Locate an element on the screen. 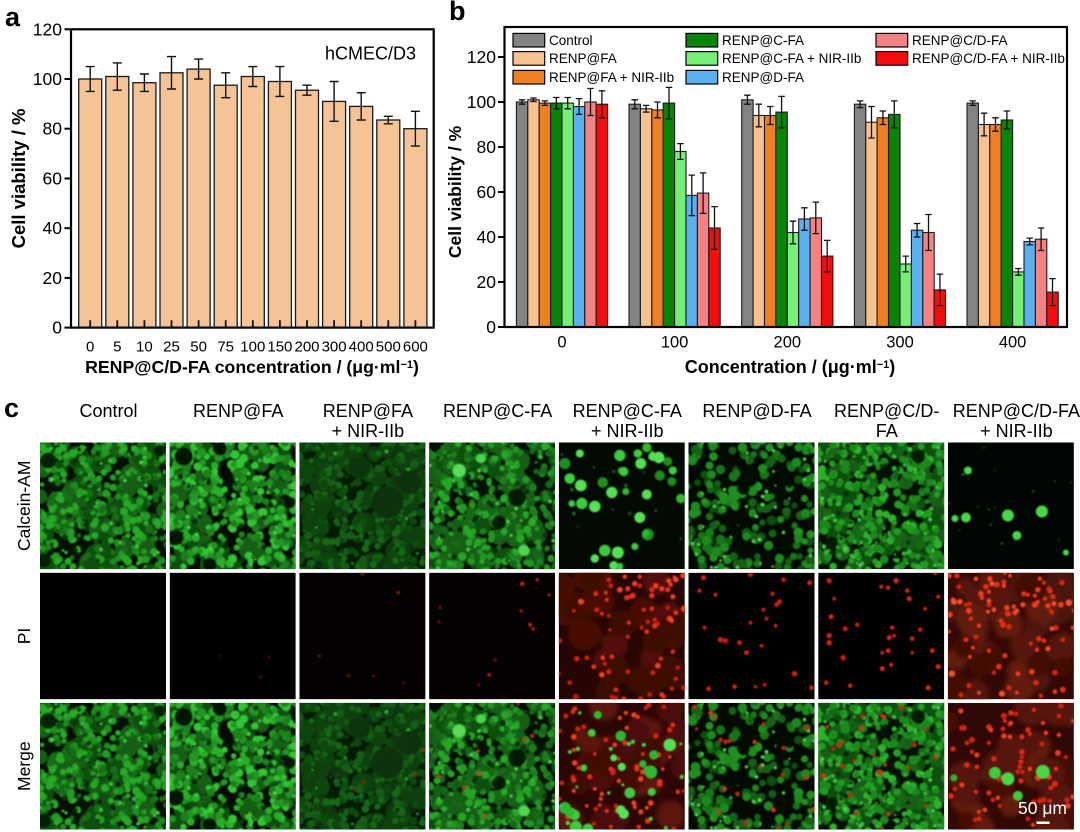  svg-text:RENP@C/D-FA concentration / (μ: RENP@C/D-FA concentration / (μg·ml−1) is located at coordinates (252, 367).